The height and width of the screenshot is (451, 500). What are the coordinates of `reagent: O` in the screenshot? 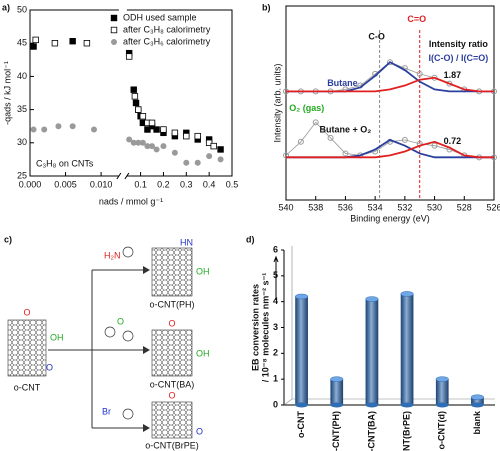 It's located at (120, 321).